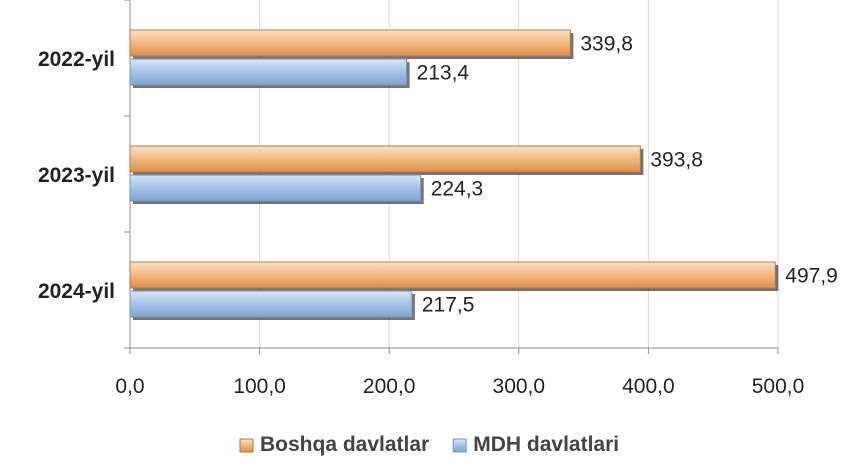 Image resolution: width=860 pixels, height=468 pixels. I want to click on legend: Boshqa davlatlar MDH davlatlari, so click(429, 444).